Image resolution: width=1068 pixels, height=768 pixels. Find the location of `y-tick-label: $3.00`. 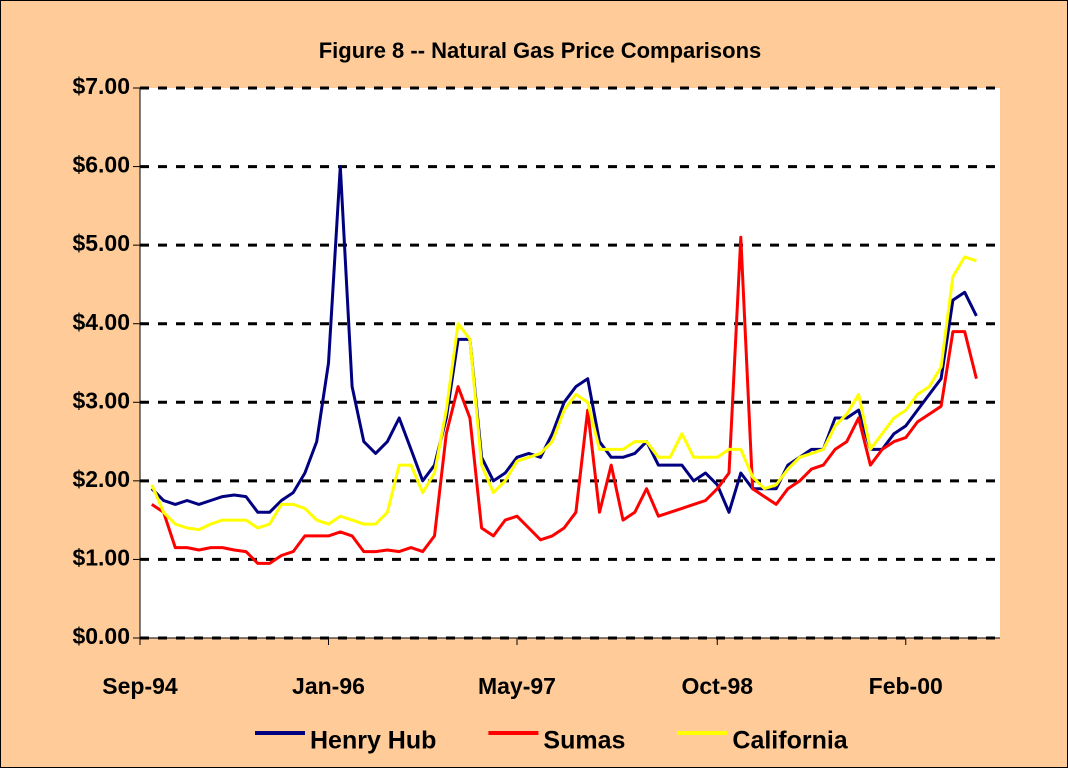

y-tick-label: $3.00 is located at coordinates (101, 400).